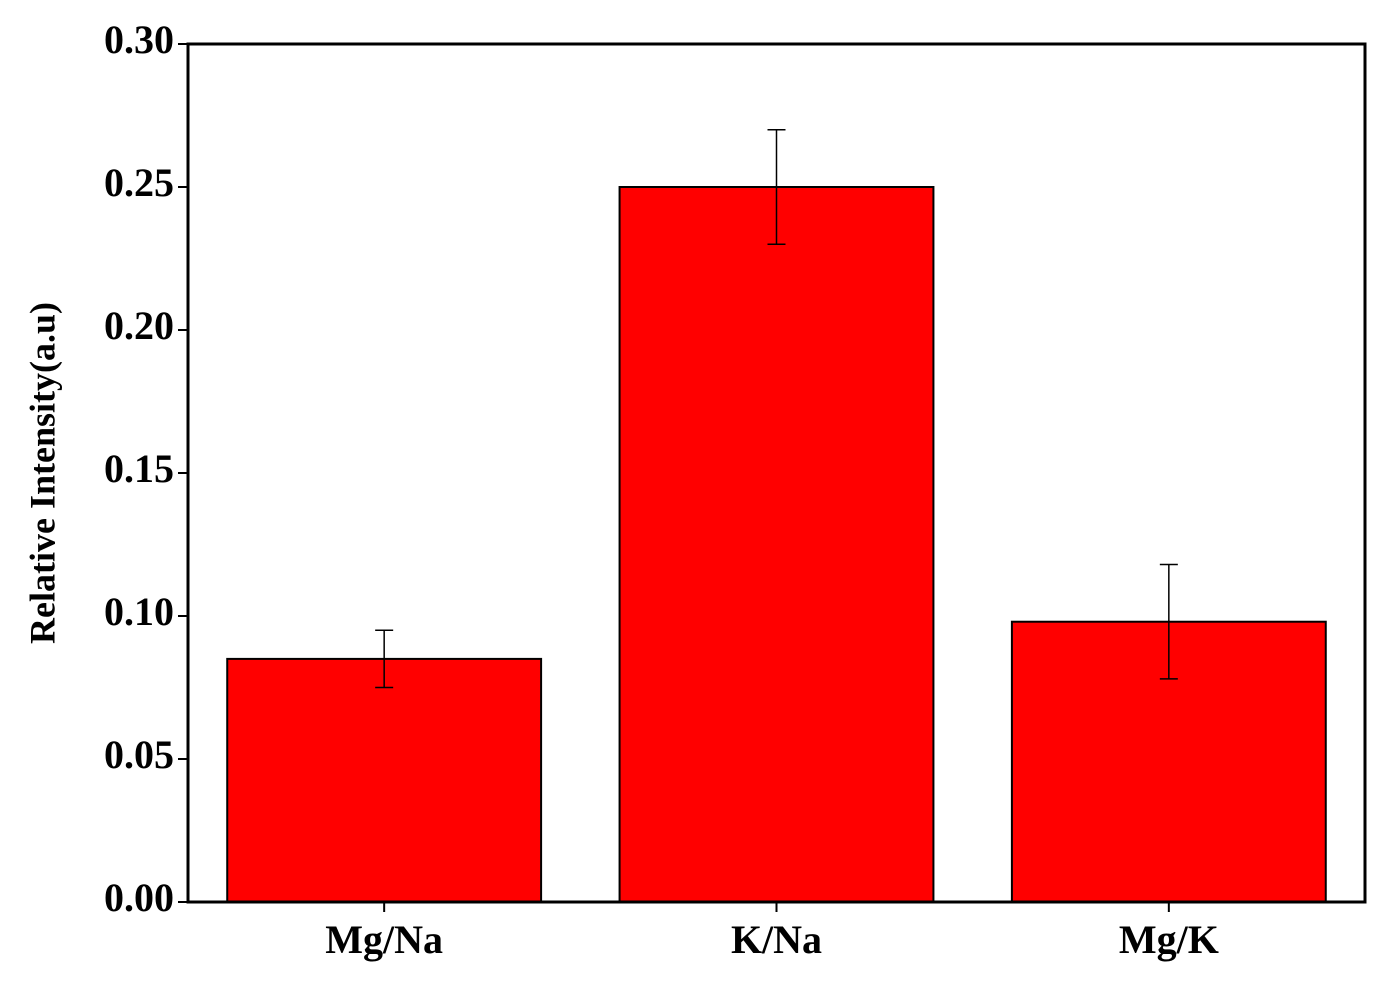 This screenshot has width=1395, height=993. I want to click on x-tick-label: Mg/K, so click(1169, 939).